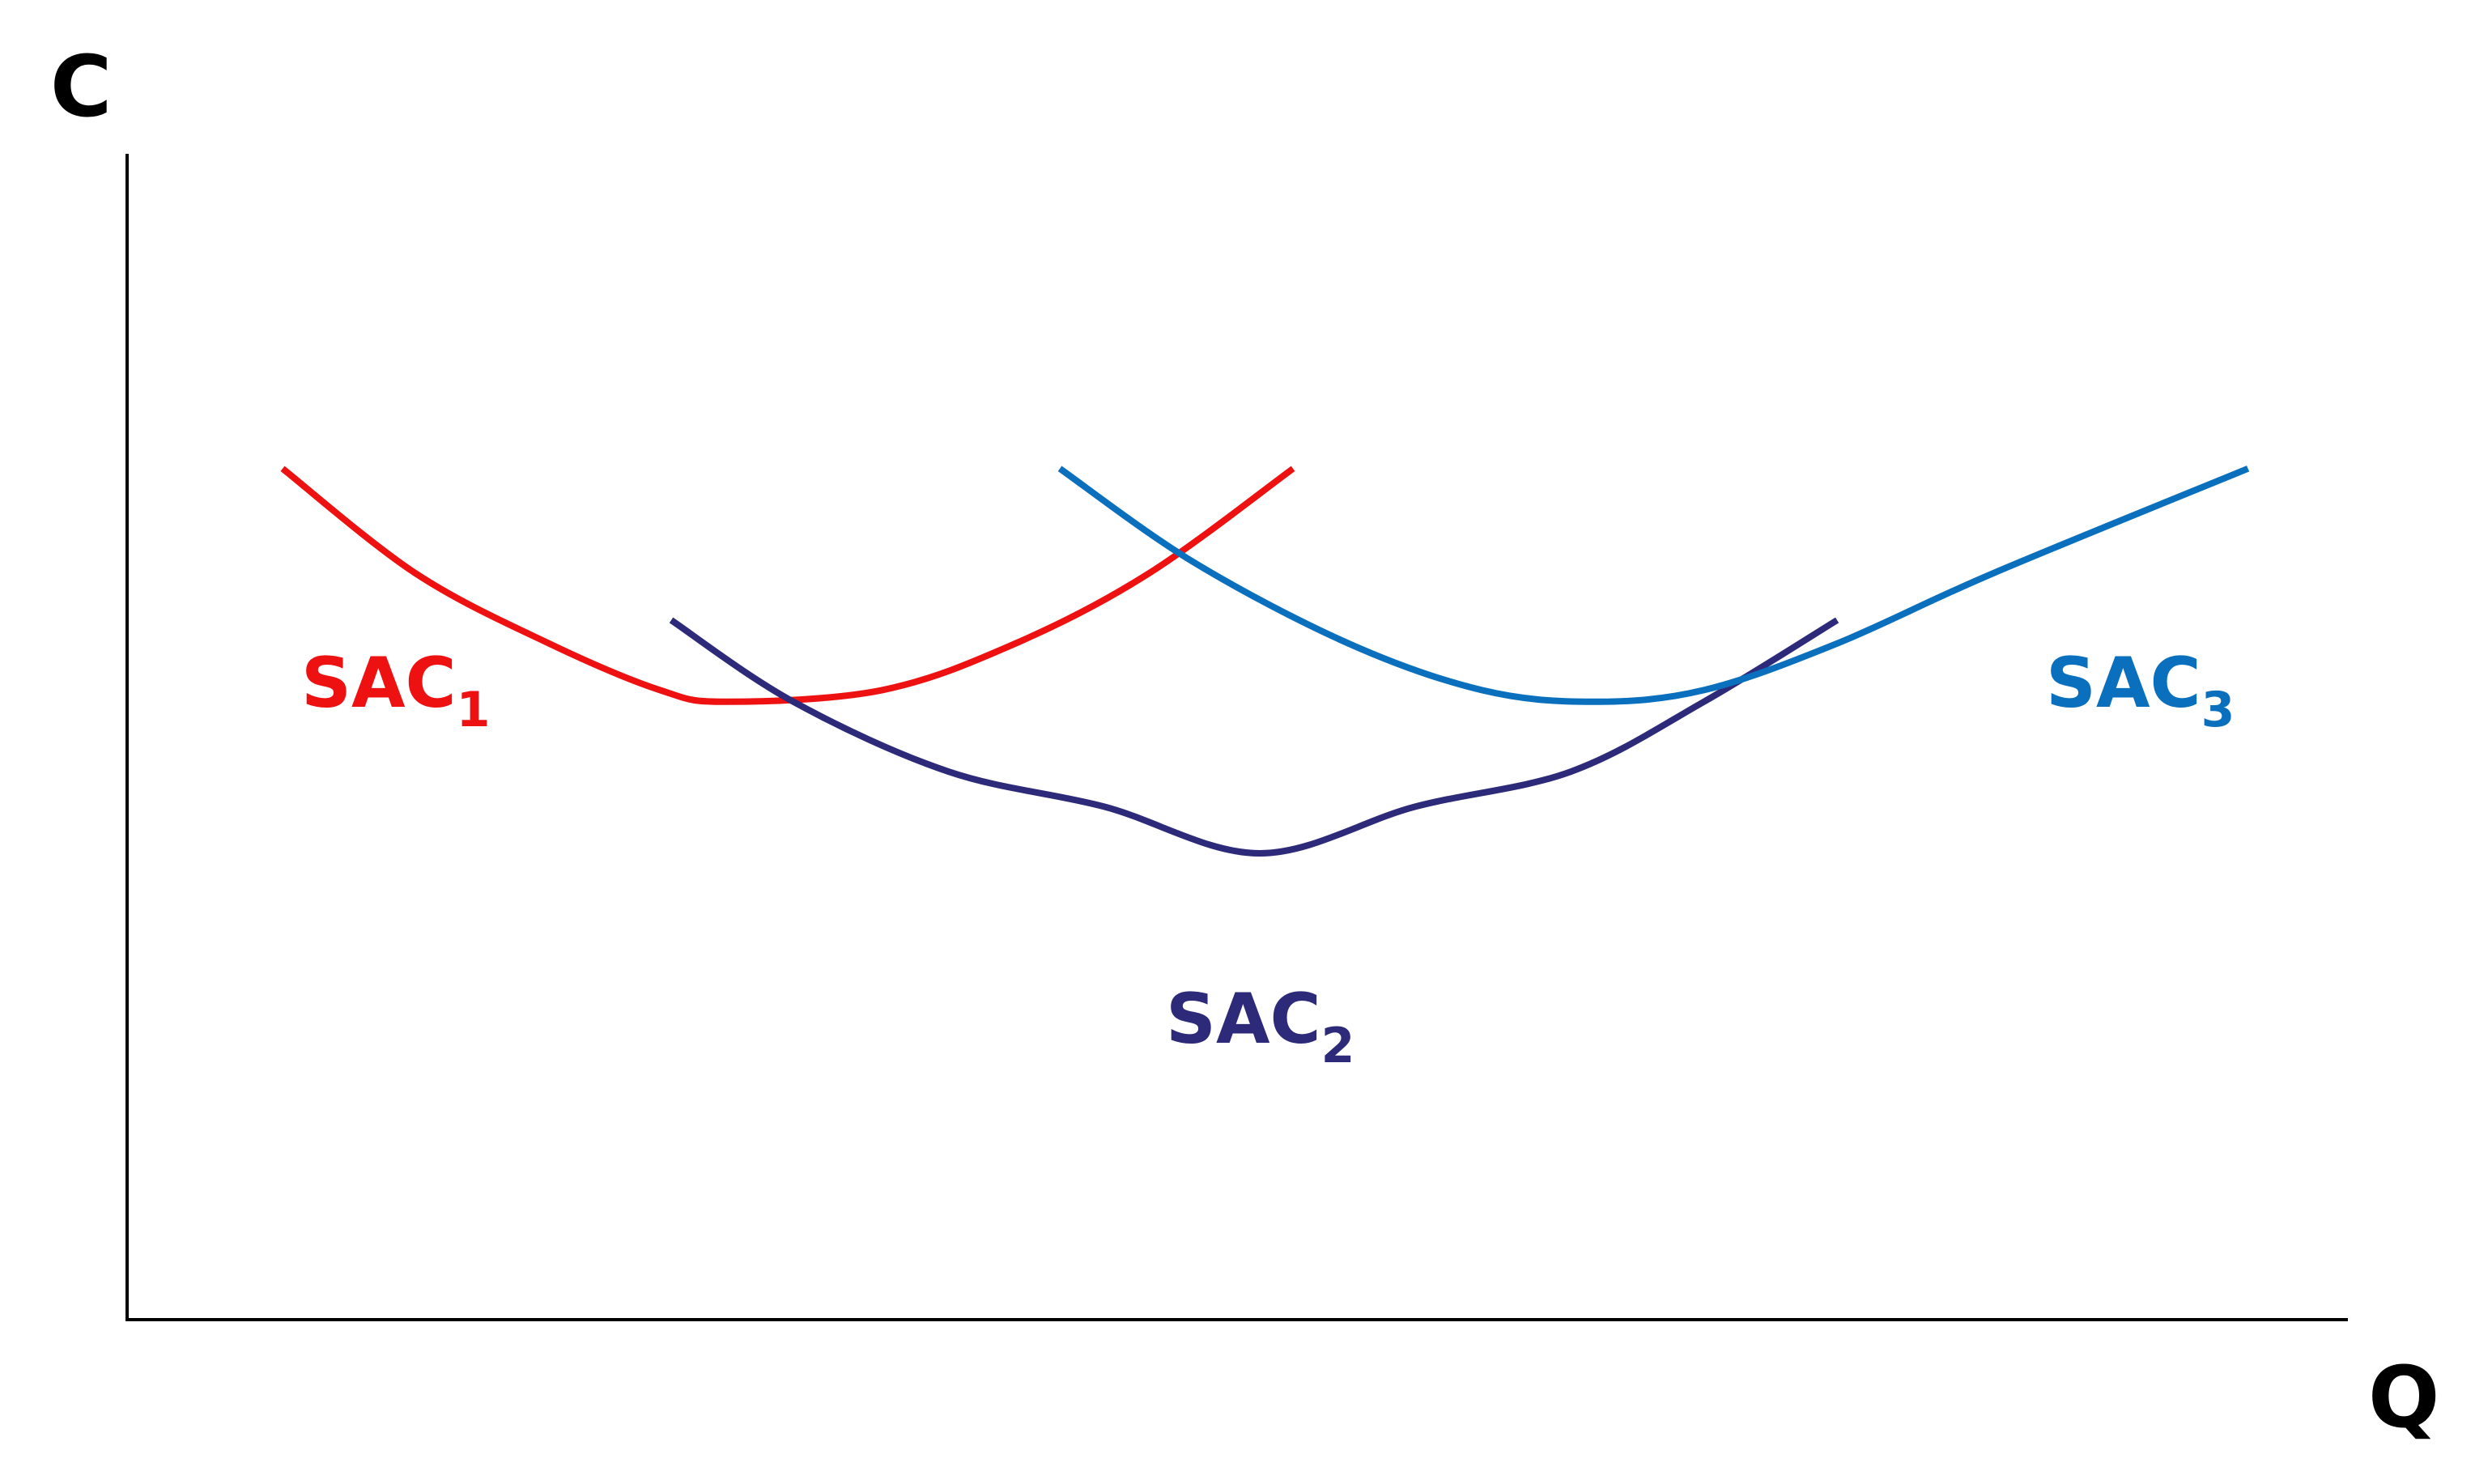 The width and height of the screenshot is (2475, 1484). What do you see at coordinates (2218, 710) in the screenshot?
I see `label-sac3-subscript: 3` at bounding box center [2218, 710].